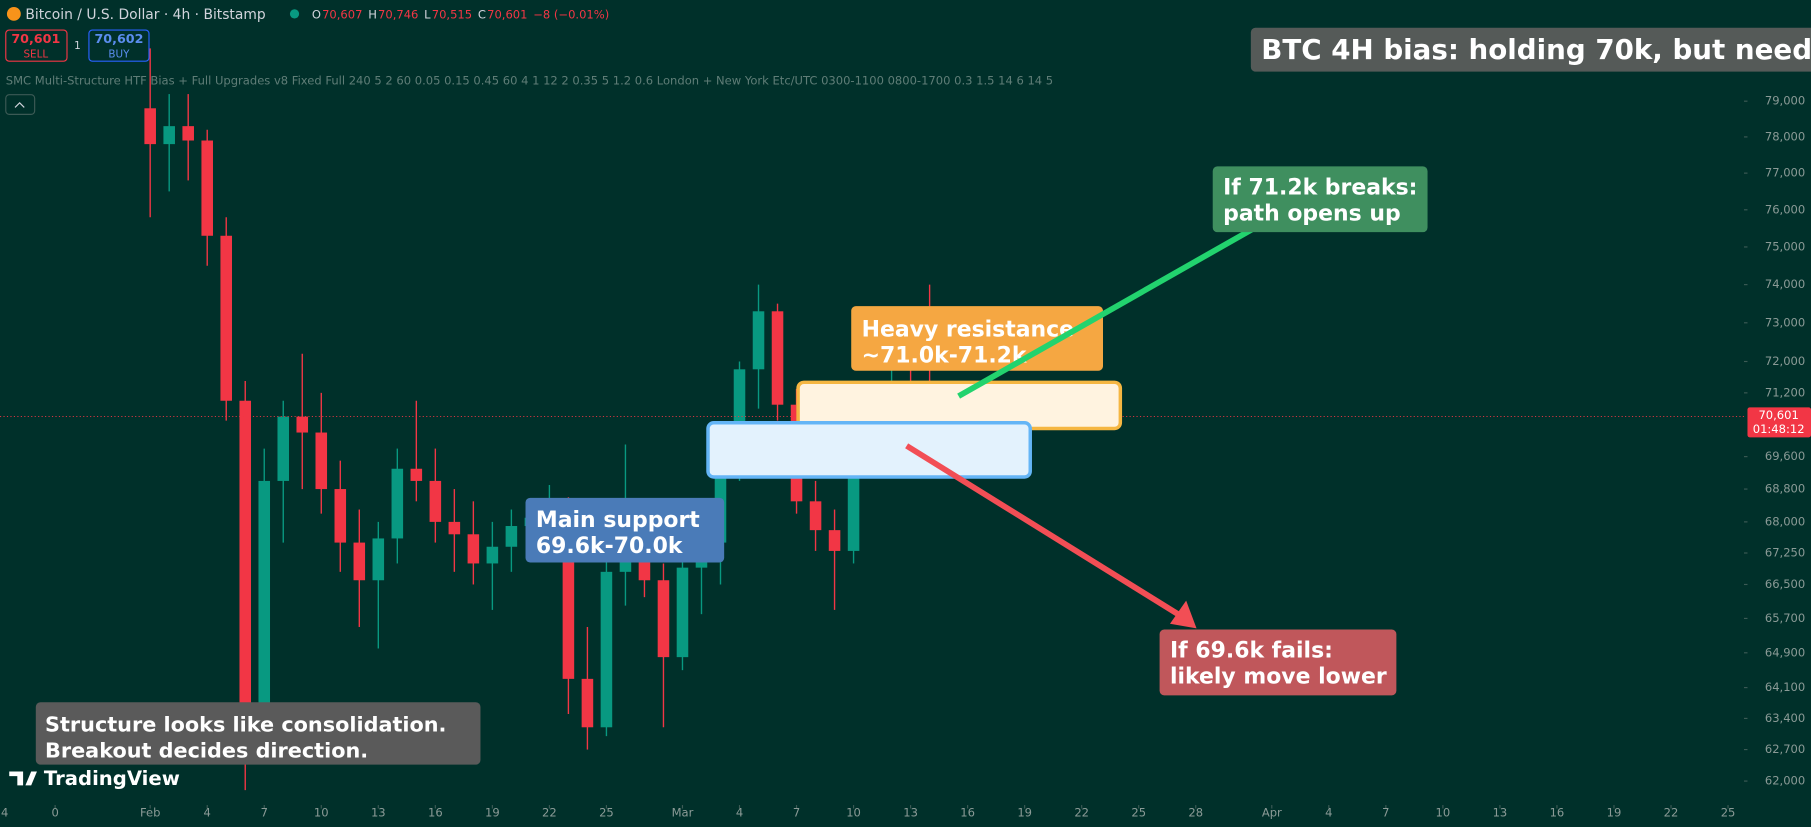 Image resolution: width=1811 pixels, height=827 pixels. Describe the element at coordinates (294, 14) in the screenshot. I see `market-status` at that location.